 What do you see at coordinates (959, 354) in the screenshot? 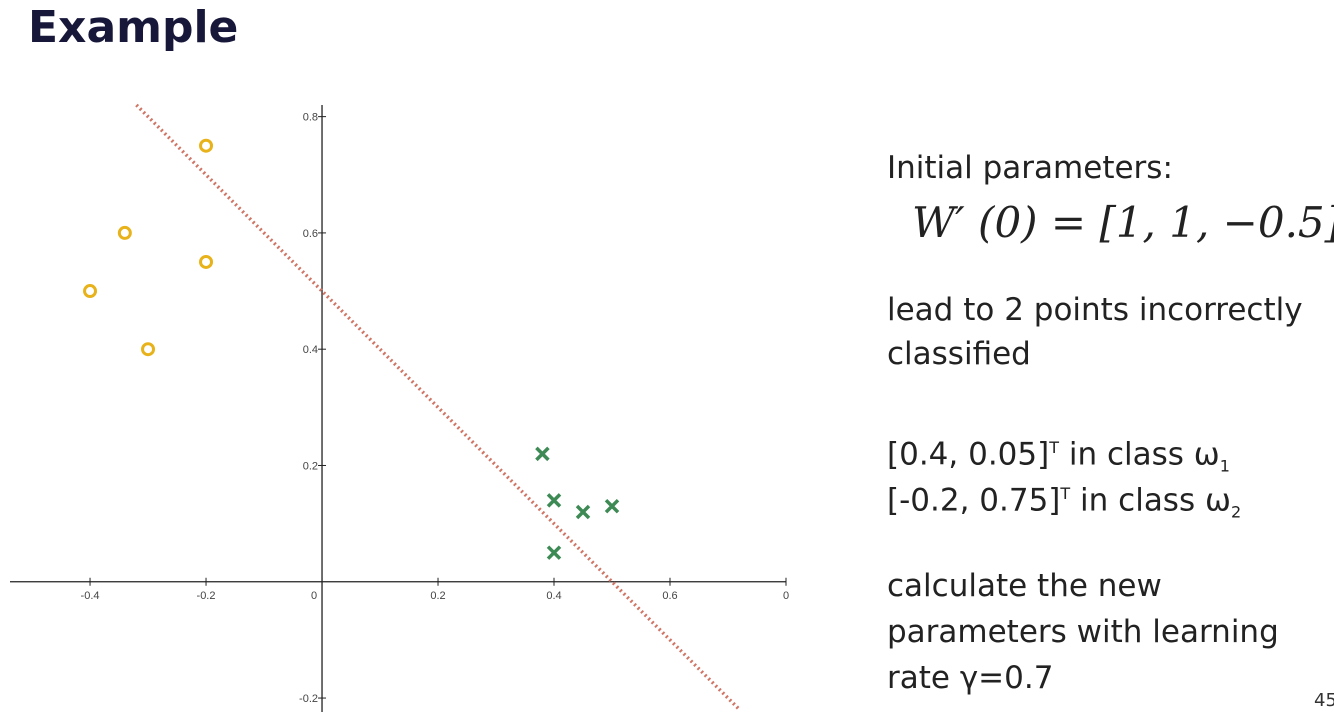
I see `text-line: classified` at bounding box center [959, 354].